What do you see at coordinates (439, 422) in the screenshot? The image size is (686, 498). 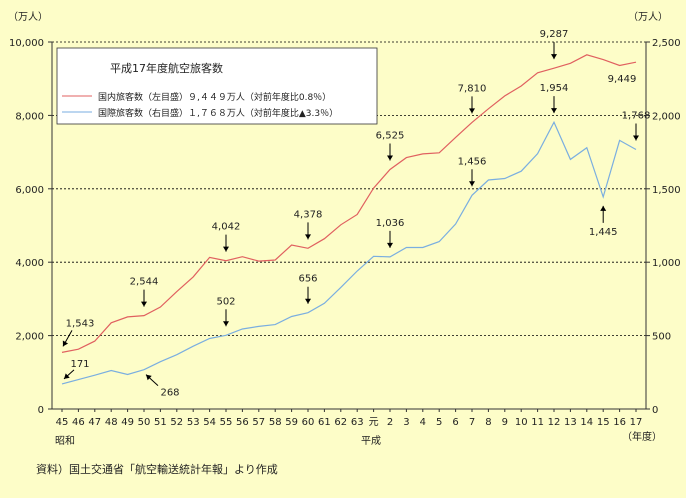 I see `x-tick-label: 5` at bounding box center [439, 422].